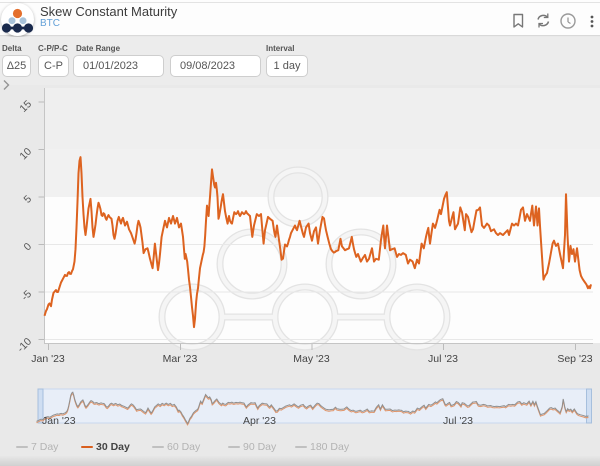 Image resolution: width=600 pixels, height=466 pixels. I want to click on svg-text: 15, so click(25, 106).